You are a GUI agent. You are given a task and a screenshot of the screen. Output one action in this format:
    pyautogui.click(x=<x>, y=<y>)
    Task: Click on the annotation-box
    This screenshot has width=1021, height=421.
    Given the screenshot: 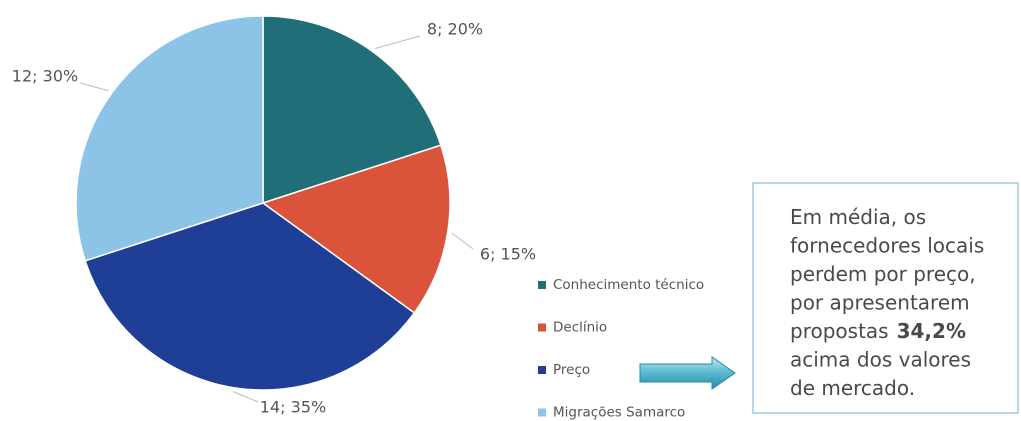 What is the action you would take?
    pyautogui.click(x=885, y=298)
    